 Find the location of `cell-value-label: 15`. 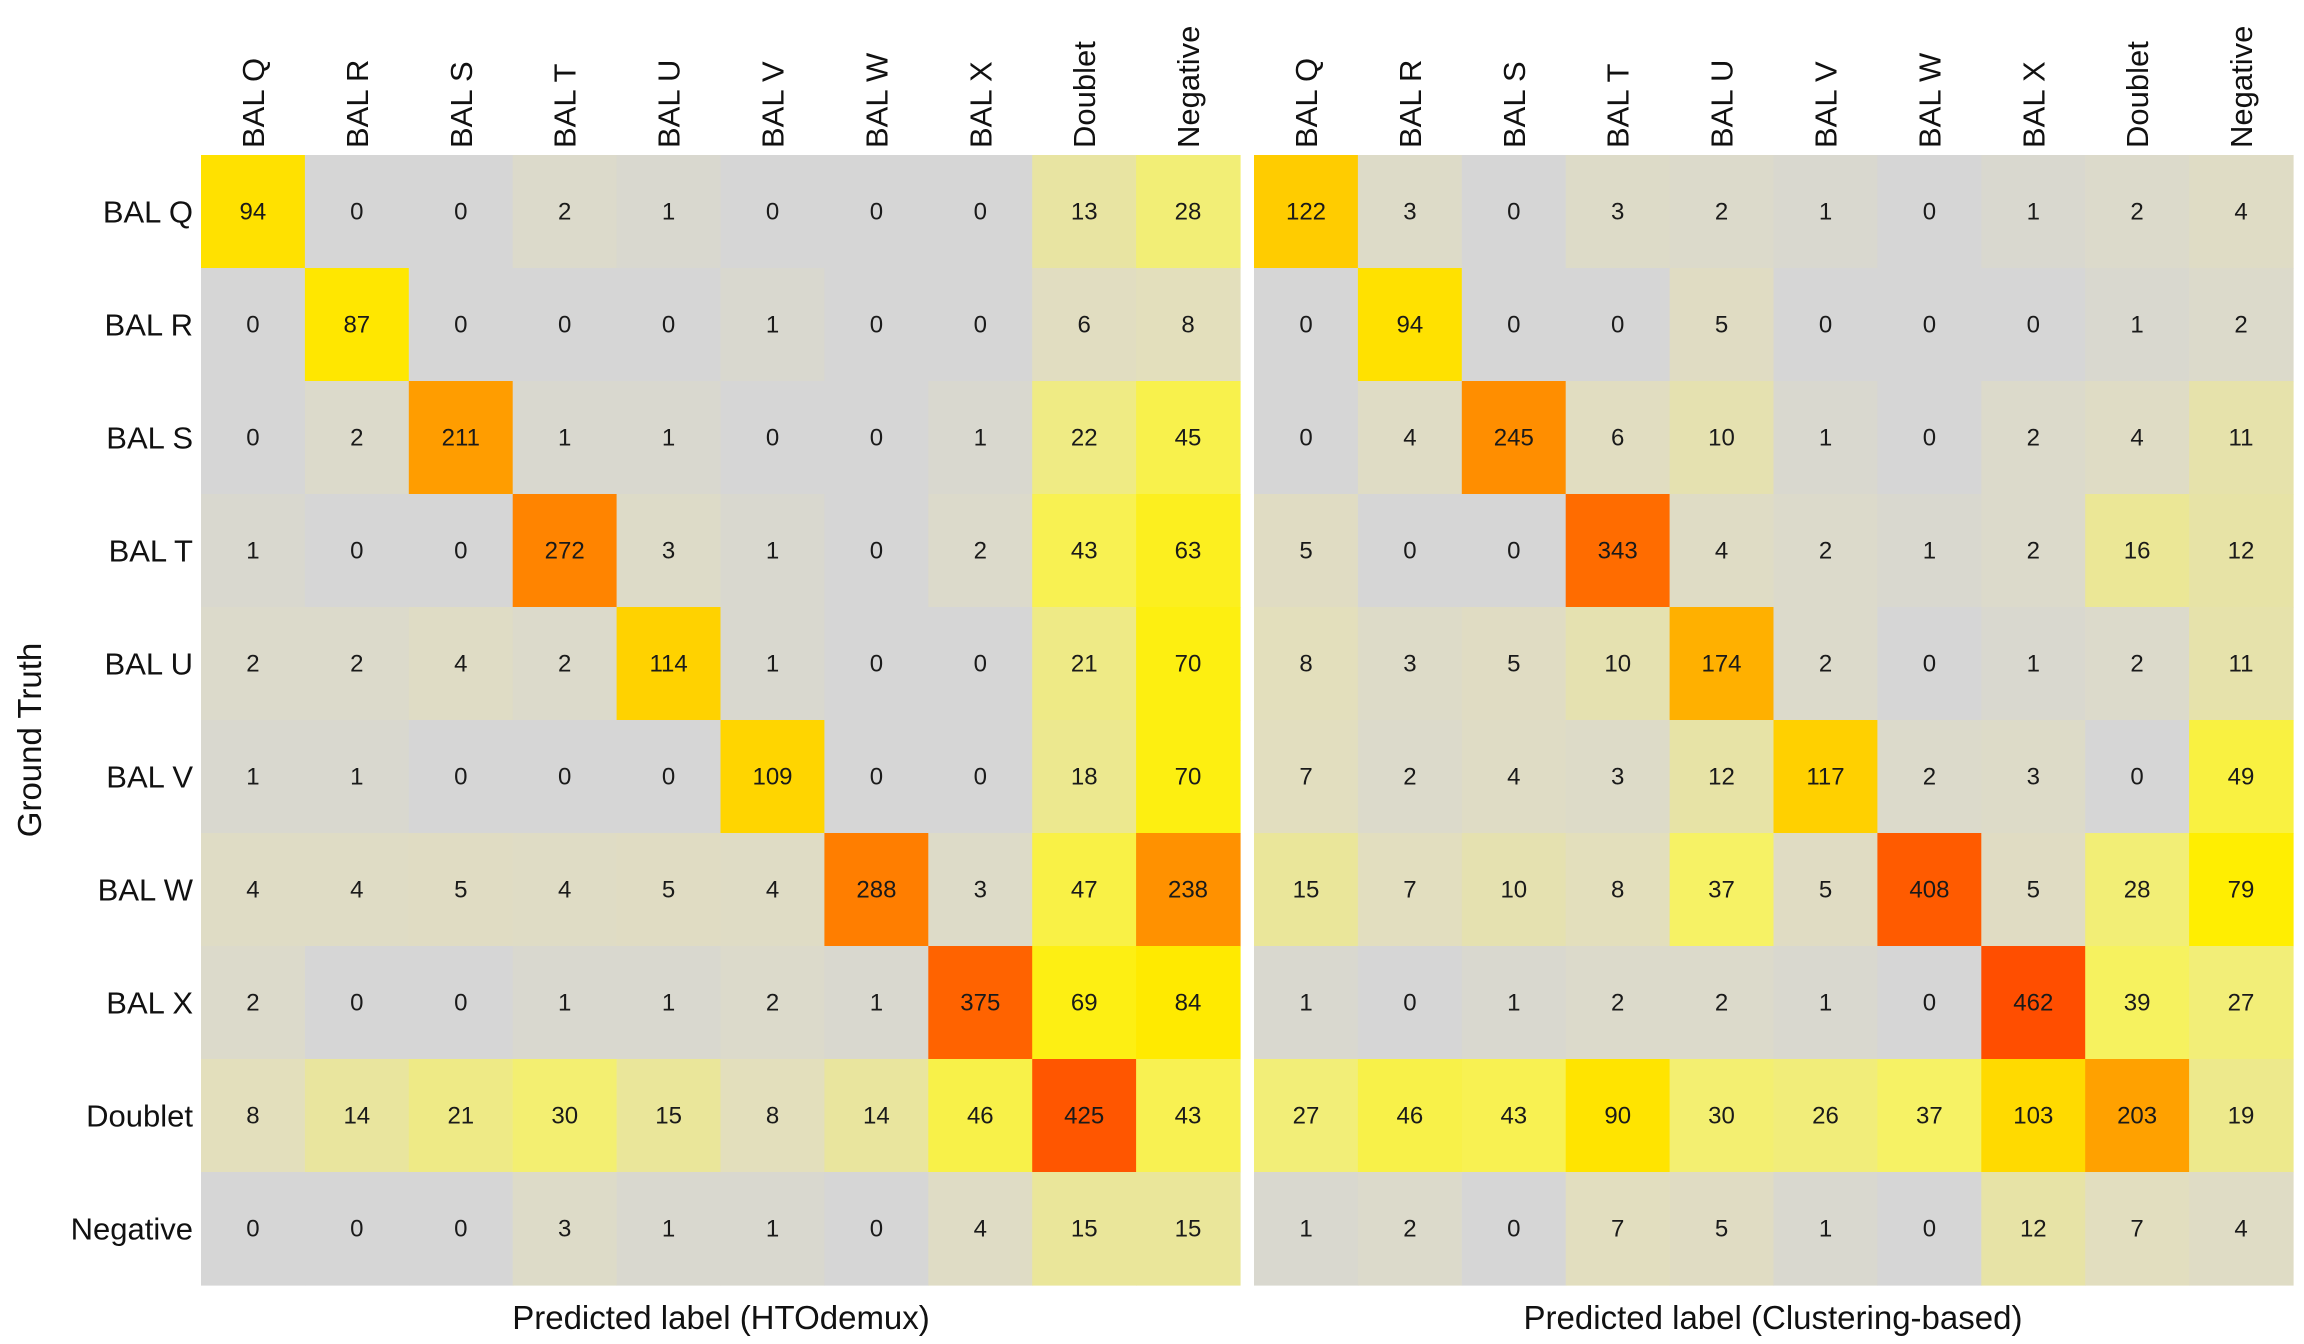

cell-value-label: 15 is located at coordinates (1084, 1229).